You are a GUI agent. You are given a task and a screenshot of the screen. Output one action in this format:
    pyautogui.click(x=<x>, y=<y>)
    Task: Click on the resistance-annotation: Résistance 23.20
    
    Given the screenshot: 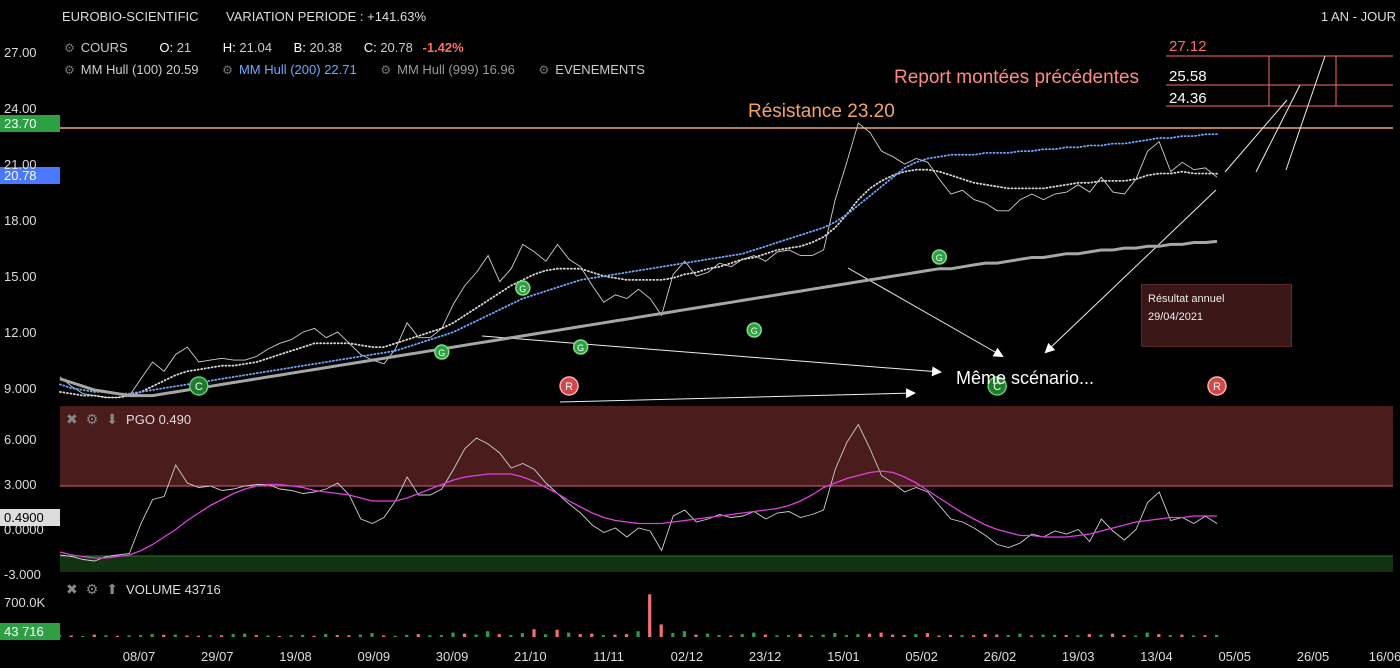 What is the action you would take?
    pyautogui.click(x=821, y=111)
    